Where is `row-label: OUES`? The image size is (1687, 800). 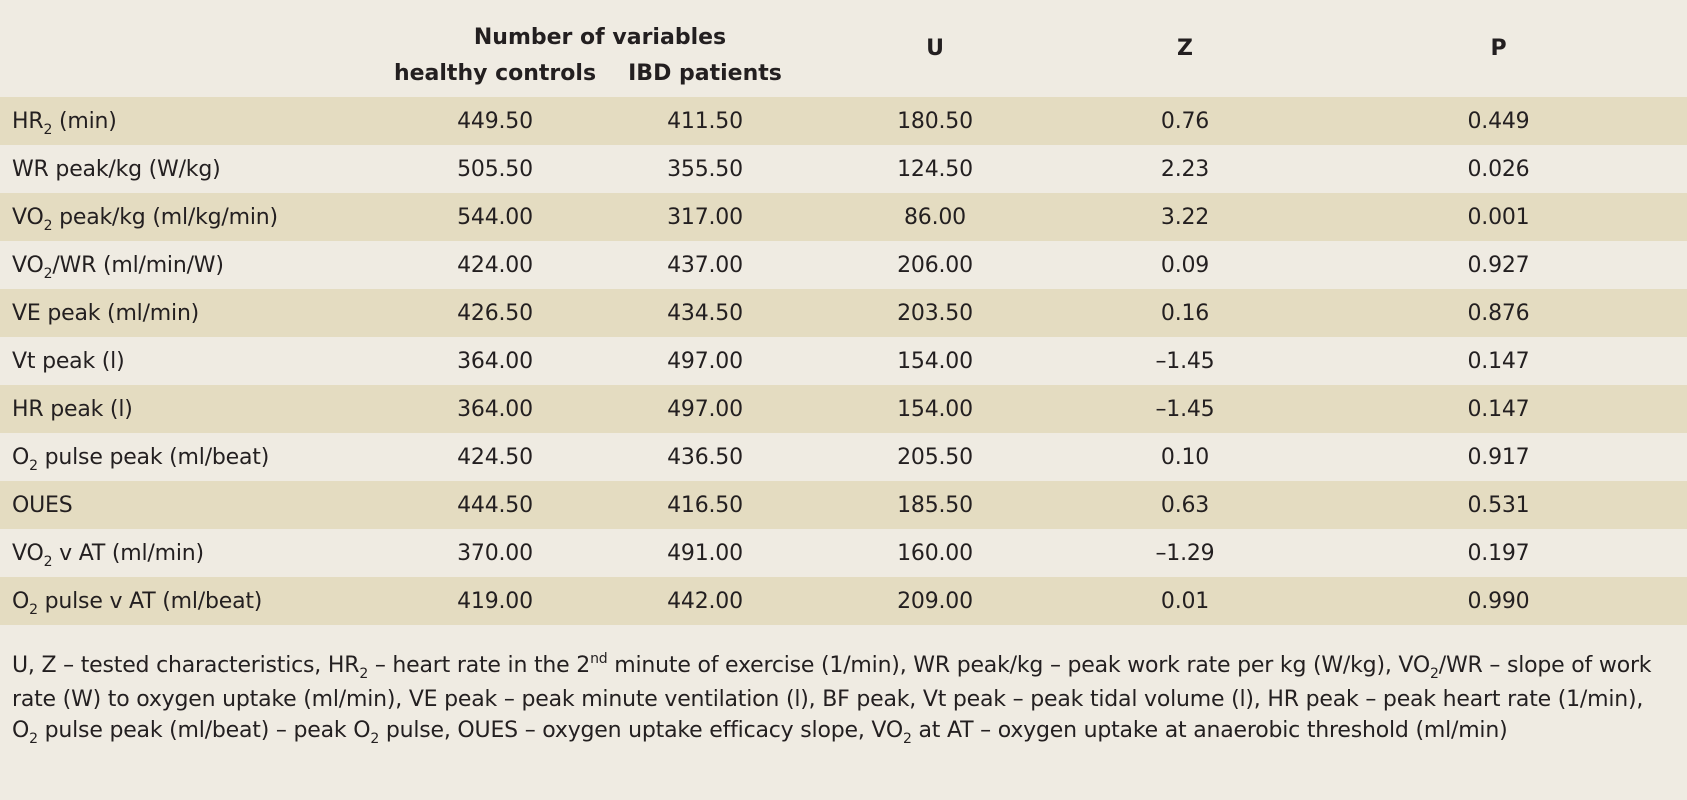
row-label: OUES is located at coordinates (195, 505).